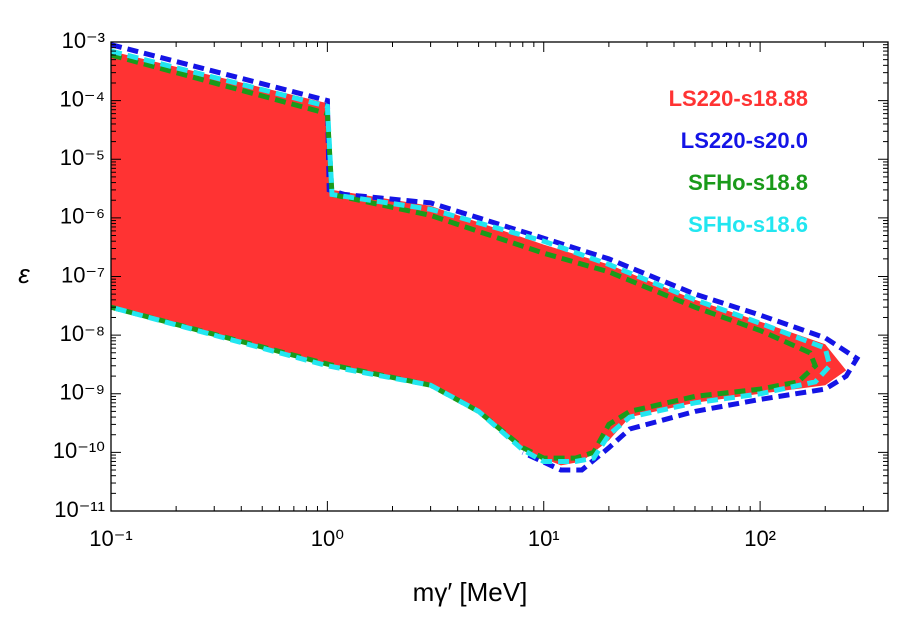 Image resolution: width=897 pixels, height=623 pixels. Describe the element at coordinates (110, 538) in the screenshot. I see `x-tick-label: 10⁻¹` at that location.